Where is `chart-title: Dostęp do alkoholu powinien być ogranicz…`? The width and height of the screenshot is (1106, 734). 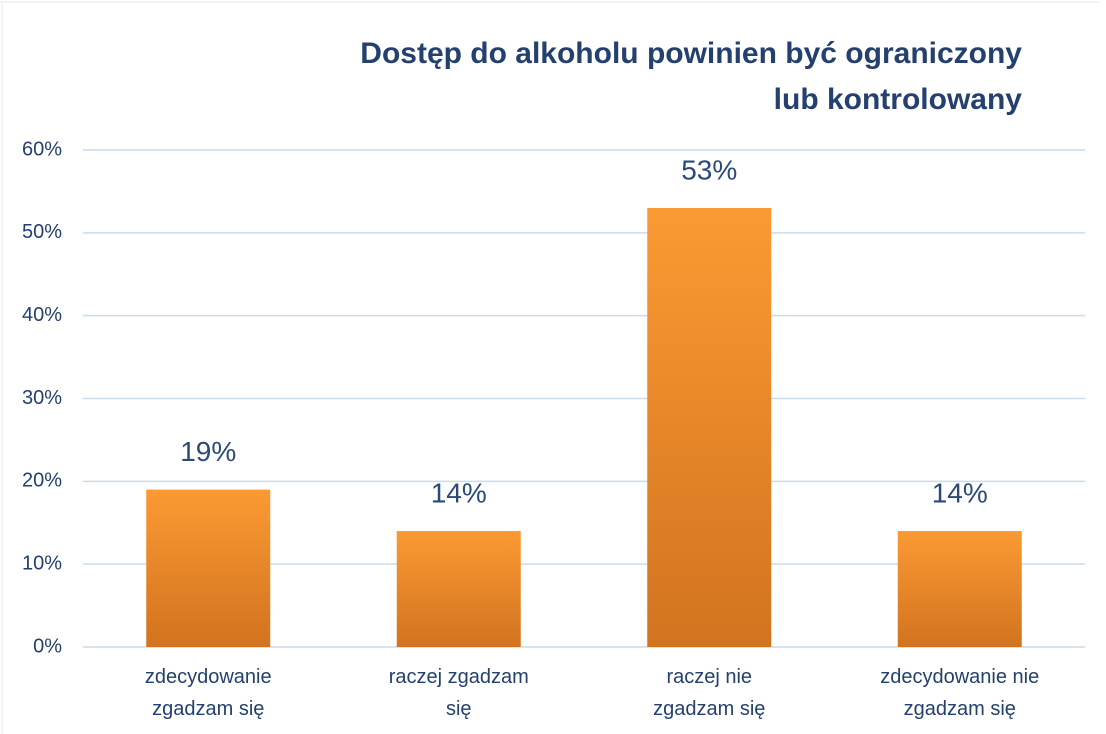 chart-title: Dostęp do alkoholu powinien być ogranicz… is located at coordinates (691, 53).